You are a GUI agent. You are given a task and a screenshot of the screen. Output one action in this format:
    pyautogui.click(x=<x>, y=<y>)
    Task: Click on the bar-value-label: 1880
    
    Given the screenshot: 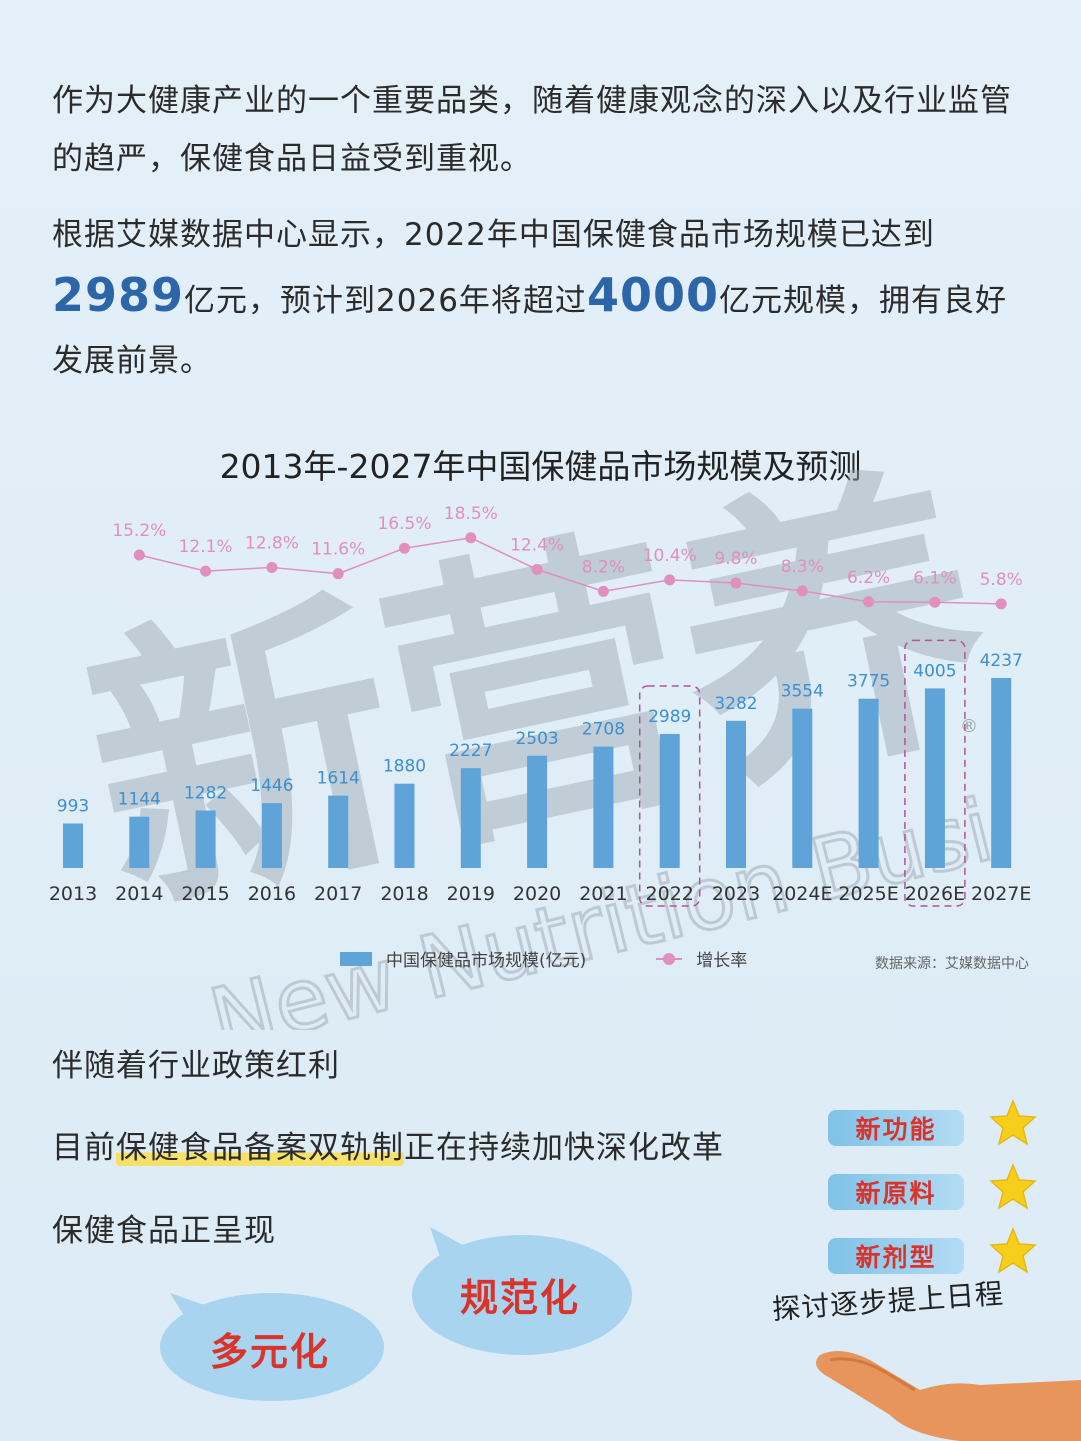 What is the action you would take?
    pyautogui.click(x=404, y=767)
    